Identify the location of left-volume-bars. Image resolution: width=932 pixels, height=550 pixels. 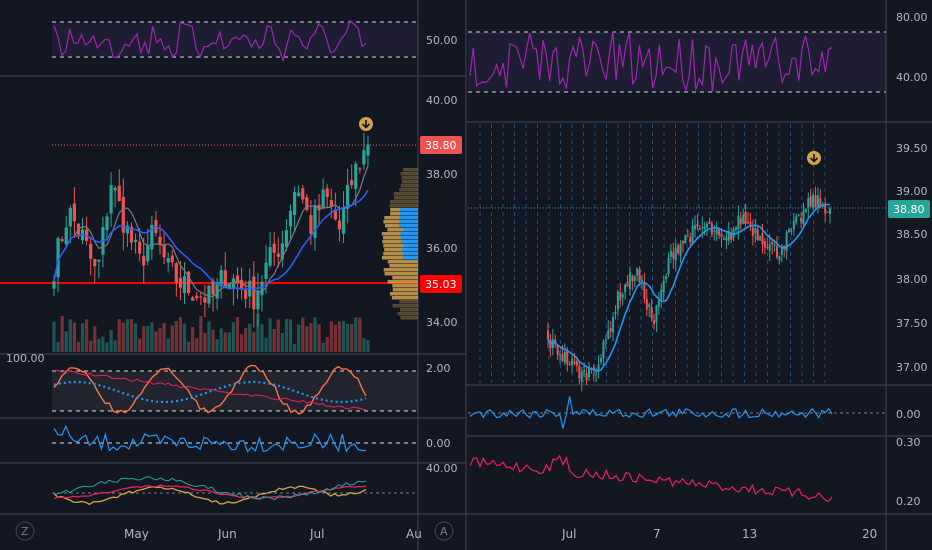
(211, 332).